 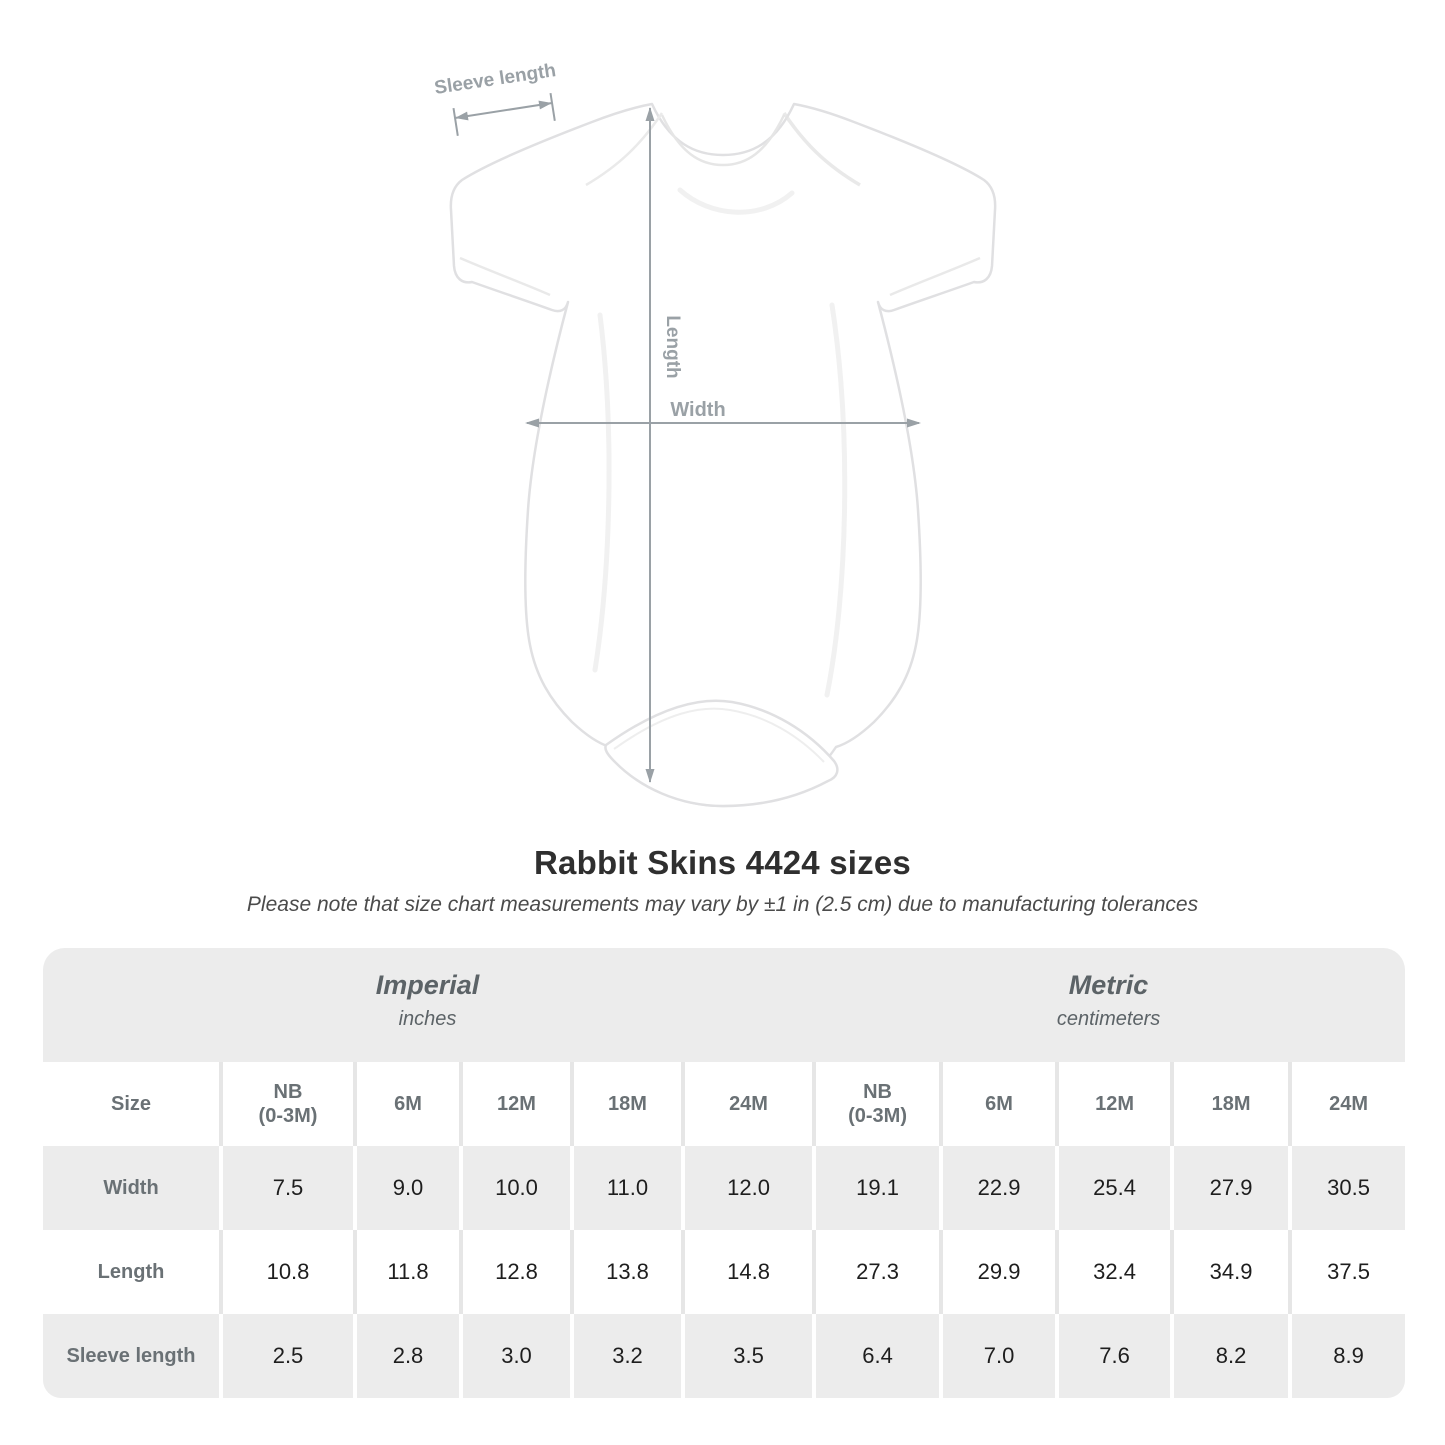 What do you see at coordinates (1113, 1356) in the screenshot?
I see `value-cell: 7.6` at bounding box center [1113, 1356].